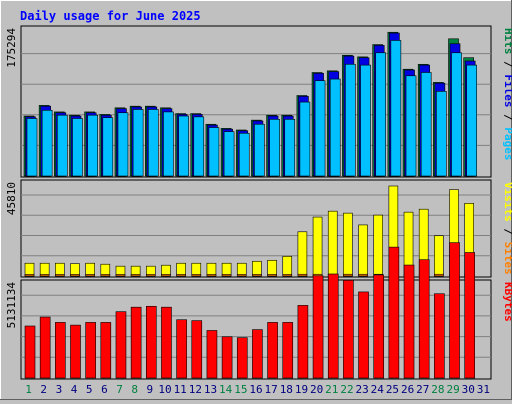 The height and width of the screenshot is (404, 512). Describe the element at coordinates (89, 389) in the screenshot. I see `day-label-5: 5` at that location.